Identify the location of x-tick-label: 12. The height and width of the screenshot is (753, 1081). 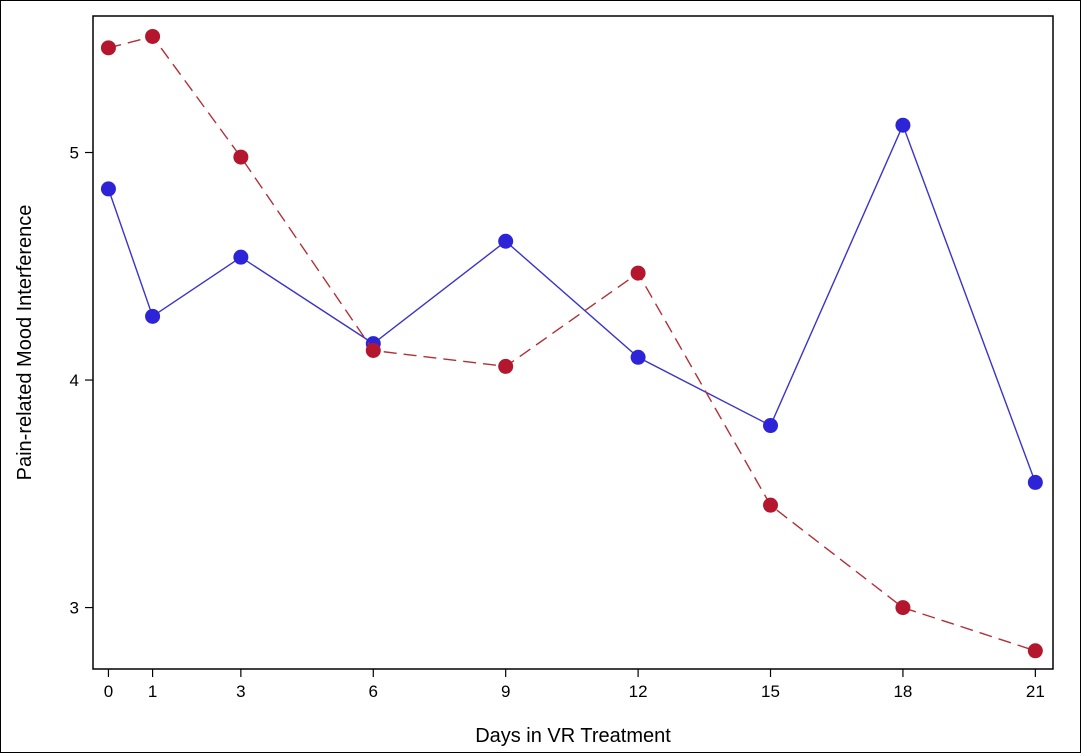
(638, 691).